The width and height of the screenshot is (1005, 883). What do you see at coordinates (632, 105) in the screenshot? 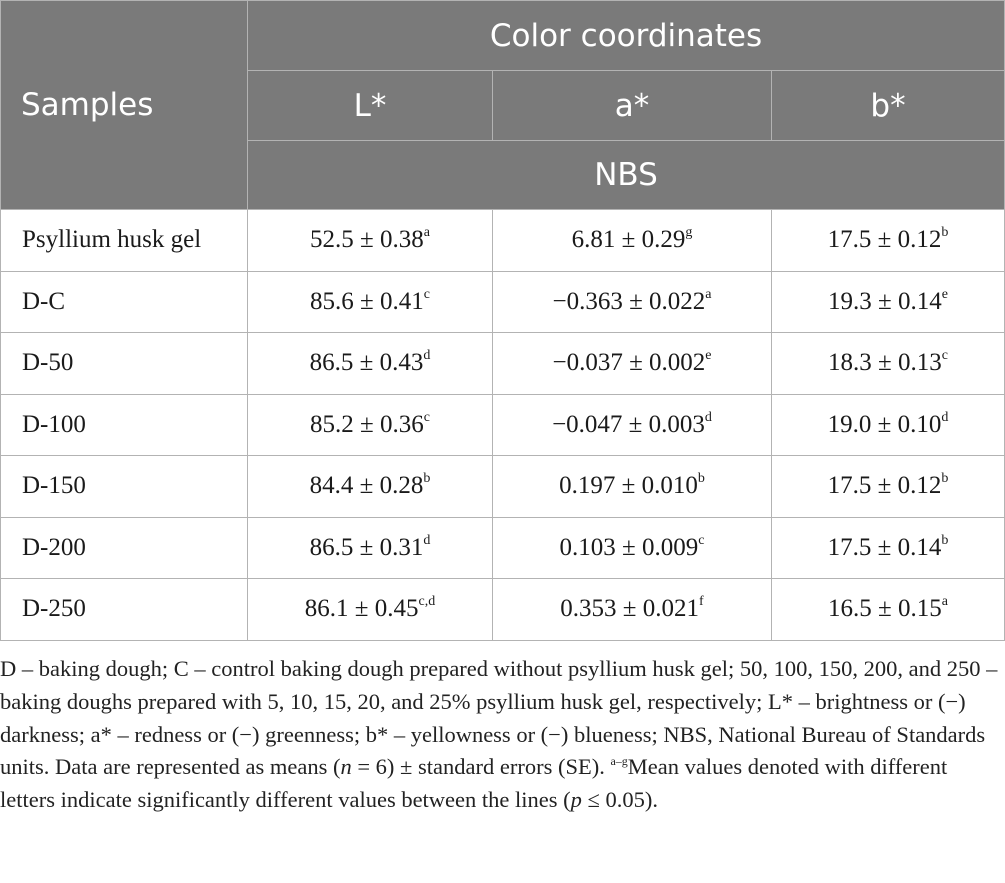
I see `header-a-star: a*` at bounding box center [632, 105].